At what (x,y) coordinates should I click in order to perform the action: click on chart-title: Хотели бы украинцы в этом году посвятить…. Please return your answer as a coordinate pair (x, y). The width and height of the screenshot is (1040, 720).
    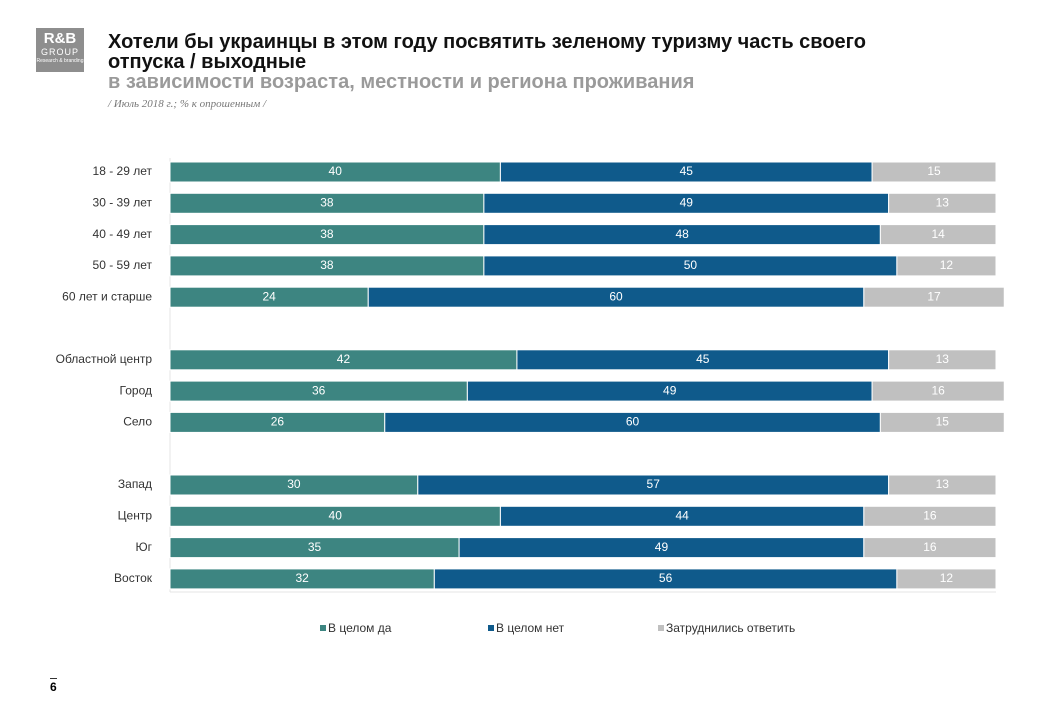
    Looking at the image, I should click on (487, 52).